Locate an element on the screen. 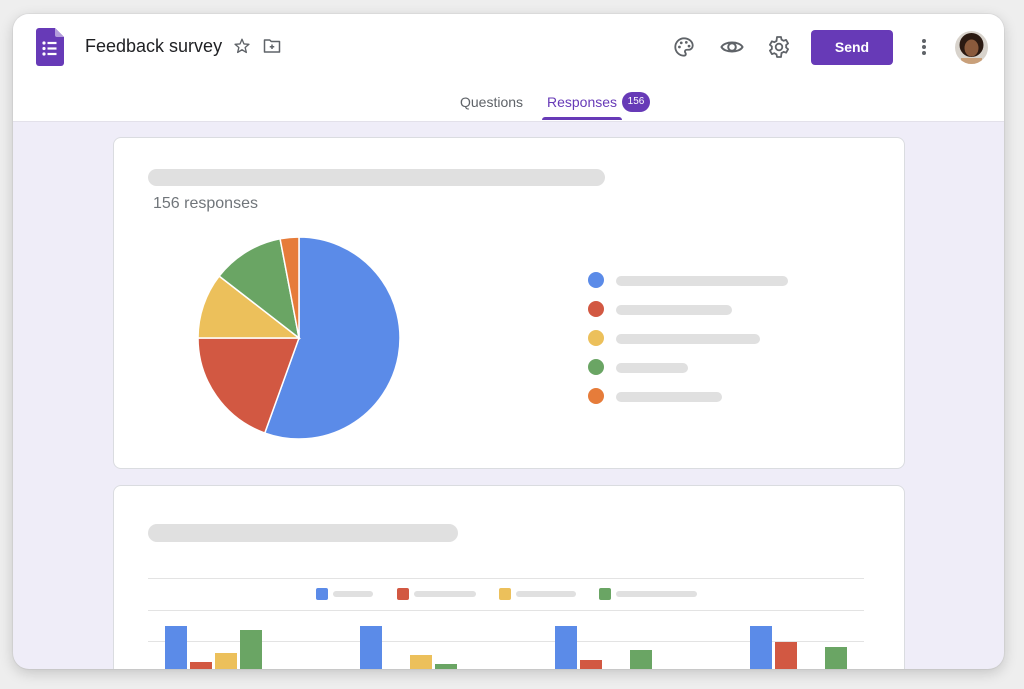 The height and width of the screenshot is (689, 1024). responses-count-badge: 156 is located at coordinates (636, 102).